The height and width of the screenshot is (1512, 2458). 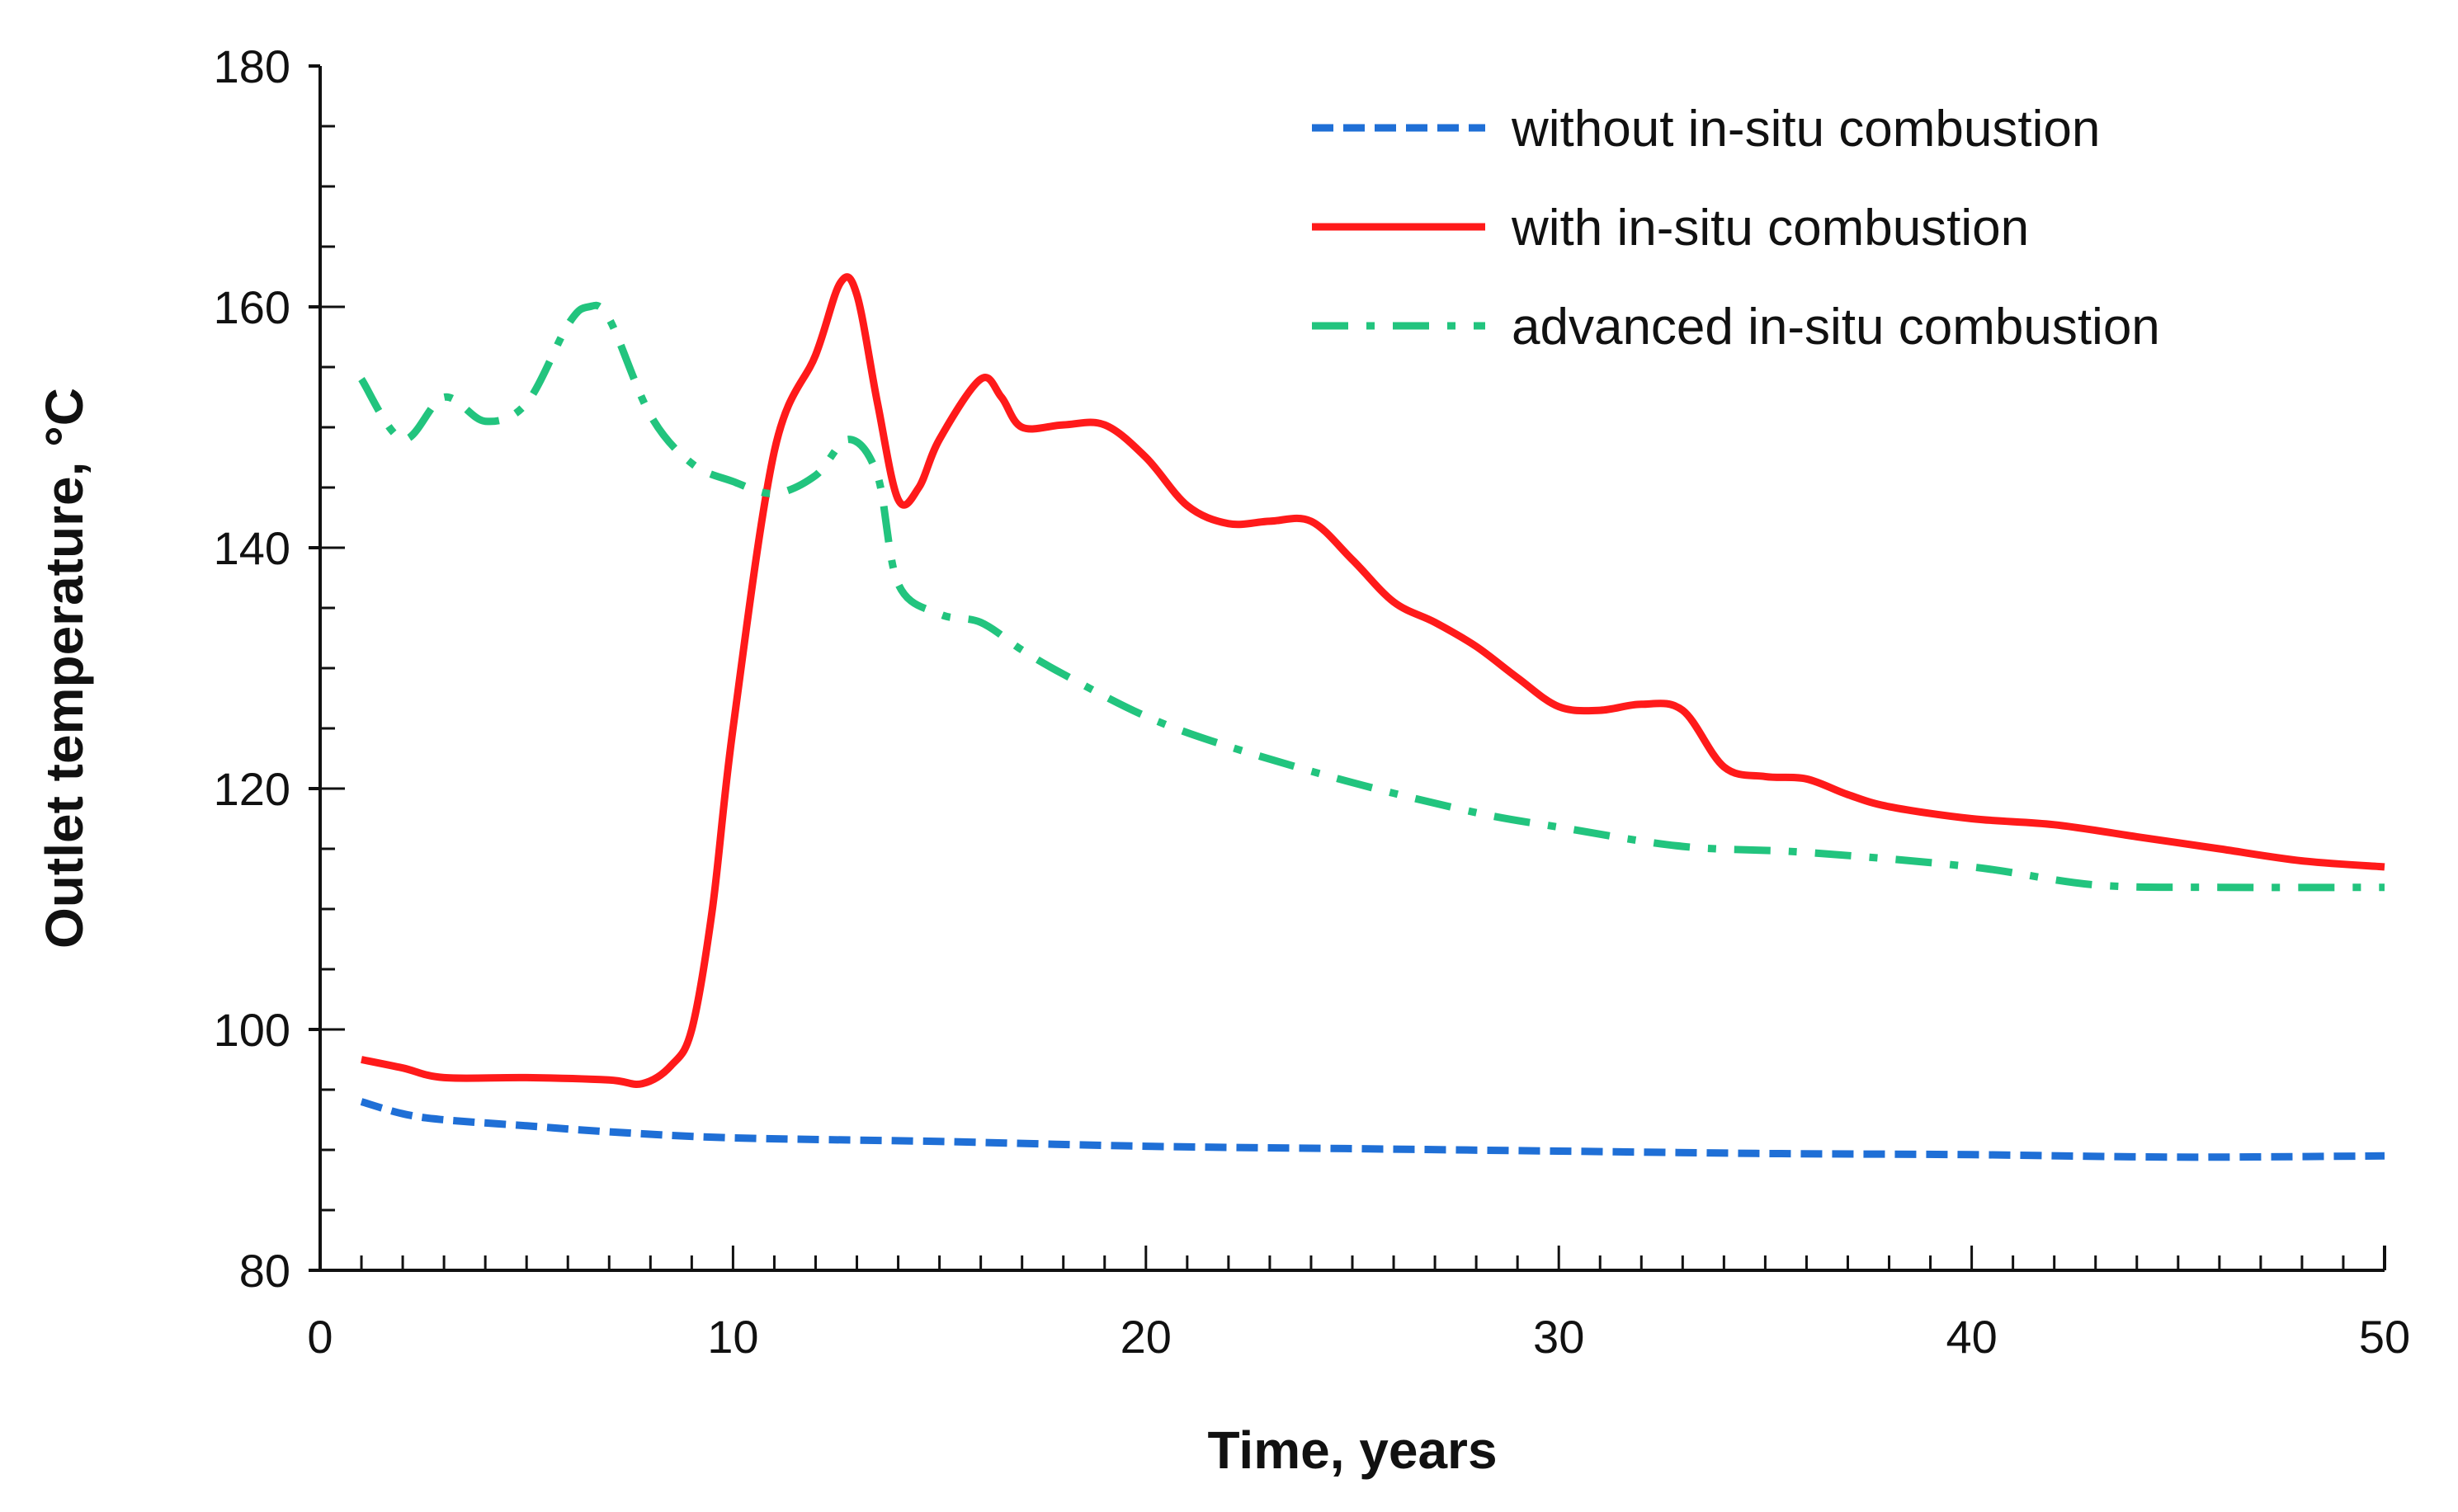 I want to click on y-tick-label: 160, so click(x=252, y=307).